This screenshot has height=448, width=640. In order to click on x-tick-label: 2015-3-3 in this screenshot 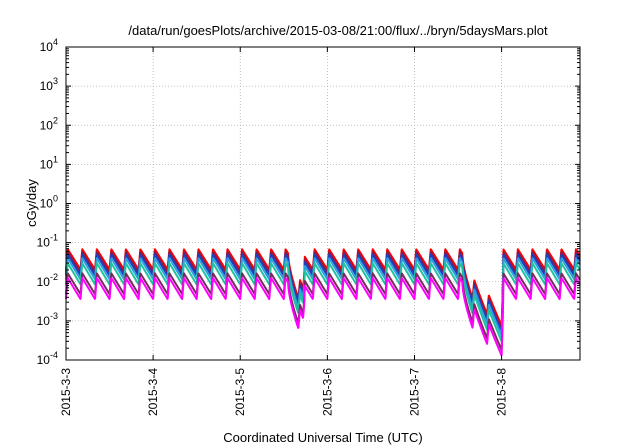, I will do `click(66, 392)`.